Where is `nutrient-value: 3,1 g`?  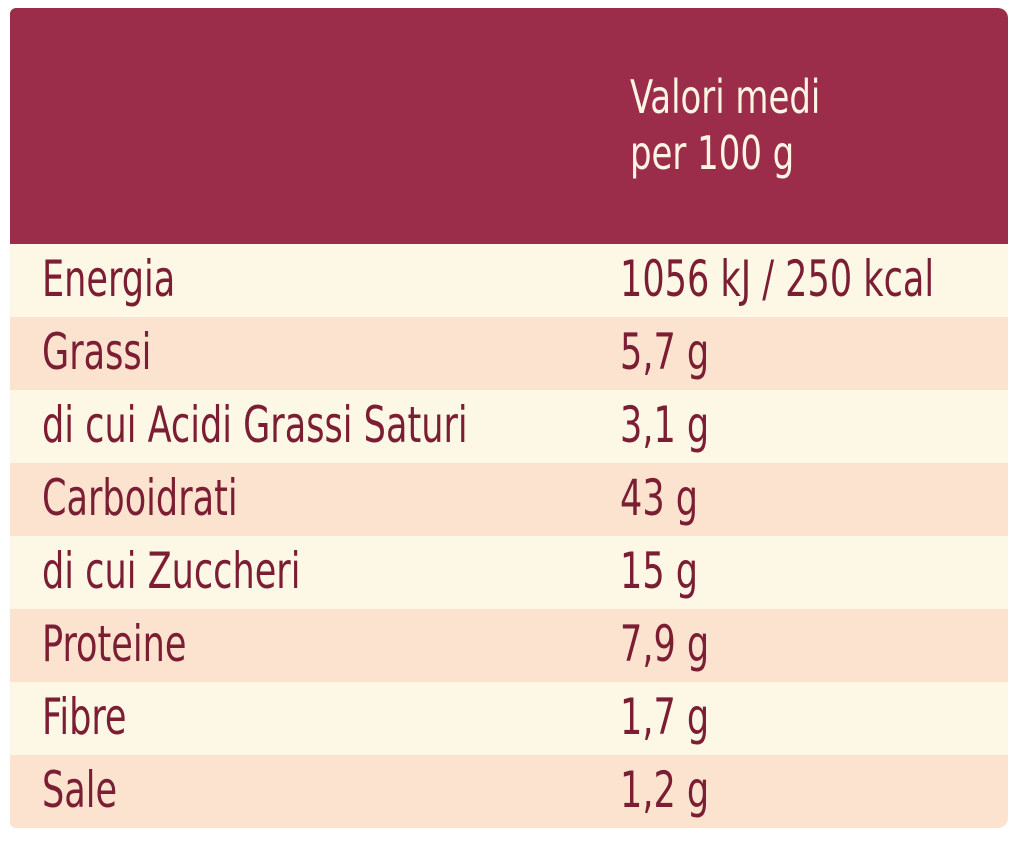
nutrient-value: 3,1 g is located at coordinates (665, 425).